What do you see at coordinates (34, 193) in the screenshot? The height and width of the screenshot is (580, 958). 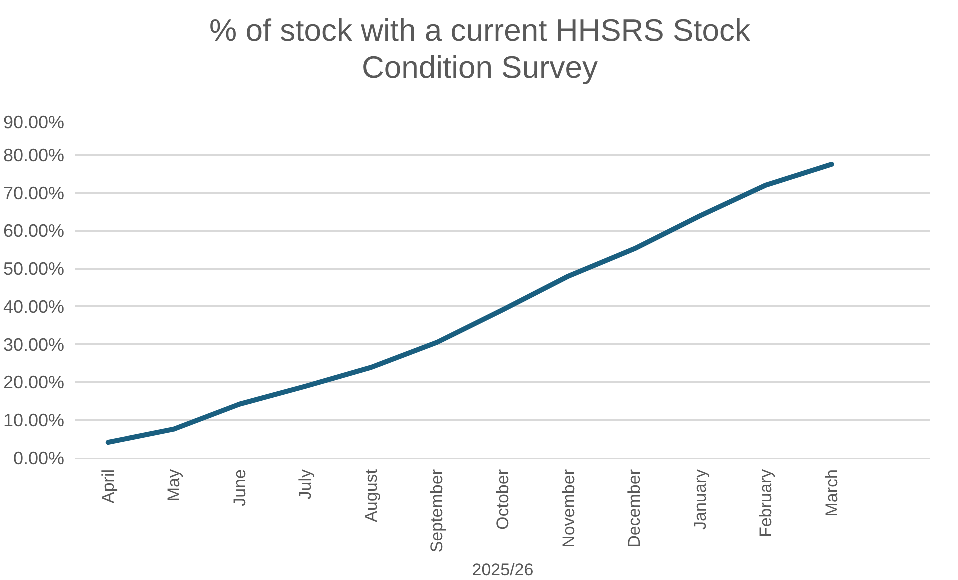 I see `y-tick-label: 70.00%` at bounding box center [34, 193].